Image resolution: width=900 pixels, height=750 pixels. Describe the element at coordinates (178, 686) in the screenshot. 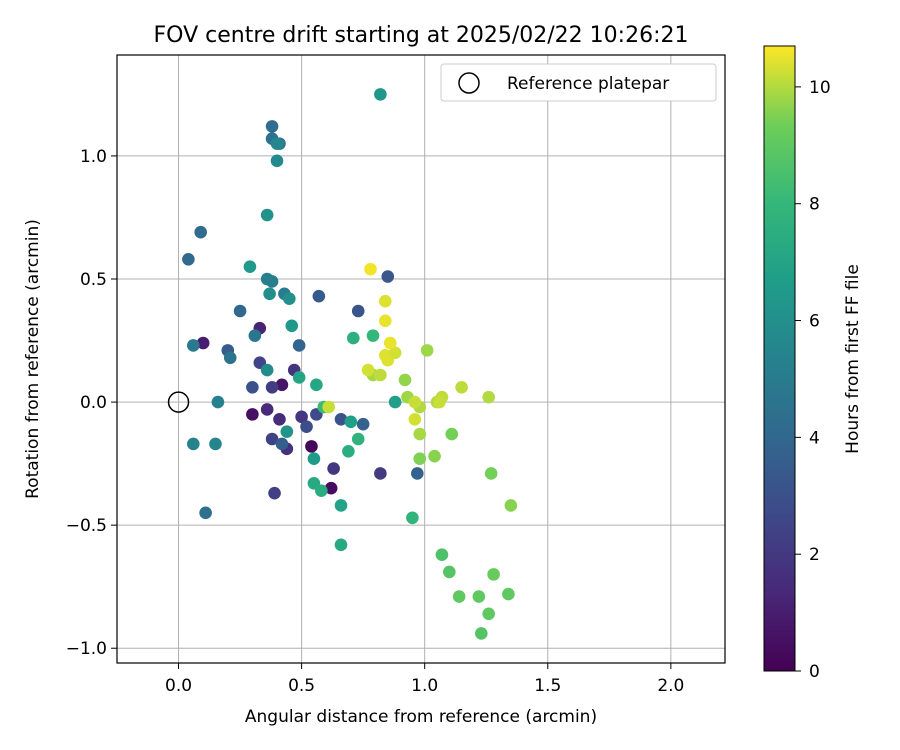

I see `x-tick-label: 0.0` at that location.